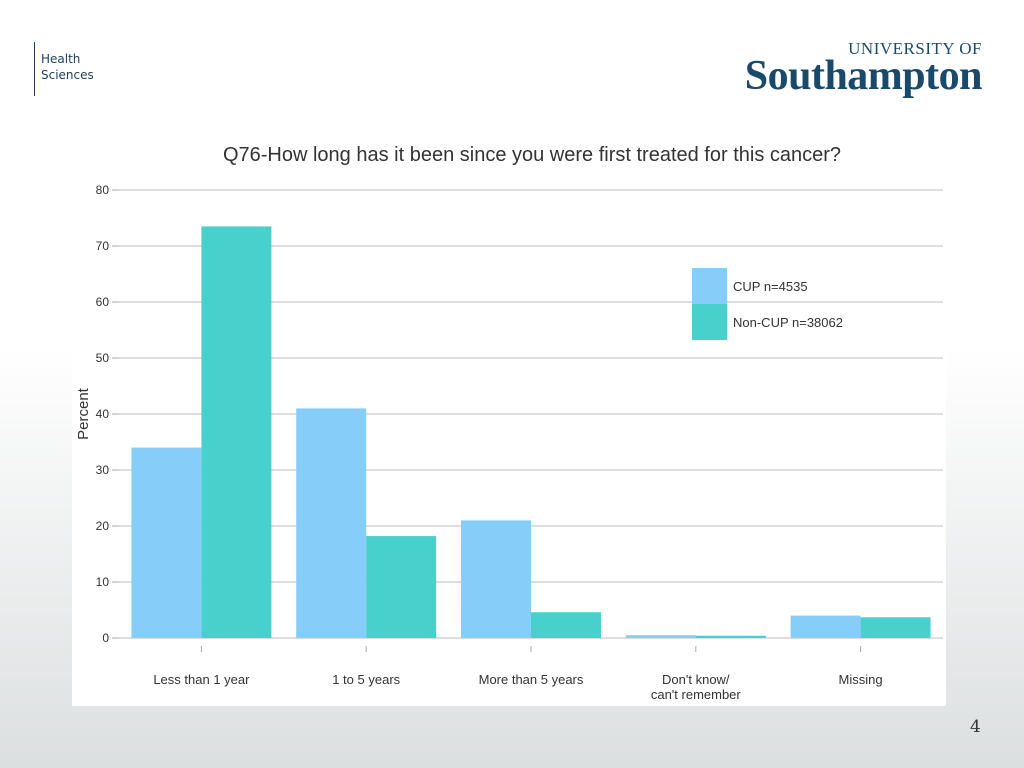 The height and width of the screenshot is (768, 1024). Describe the element at coordinates (531, 679) in the screenshot. I see `x-tick-label: More than 5 years` at that location.